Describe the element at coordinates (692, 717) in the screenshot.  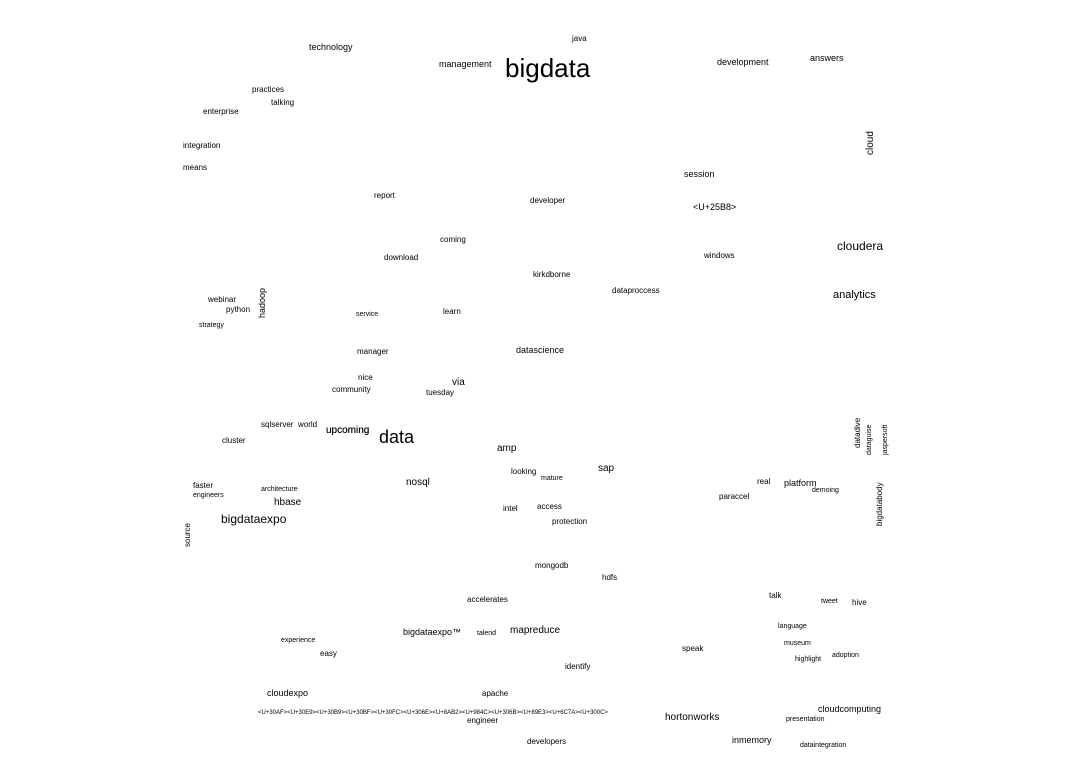
I see `cloud-word: hortonworks` at that location.